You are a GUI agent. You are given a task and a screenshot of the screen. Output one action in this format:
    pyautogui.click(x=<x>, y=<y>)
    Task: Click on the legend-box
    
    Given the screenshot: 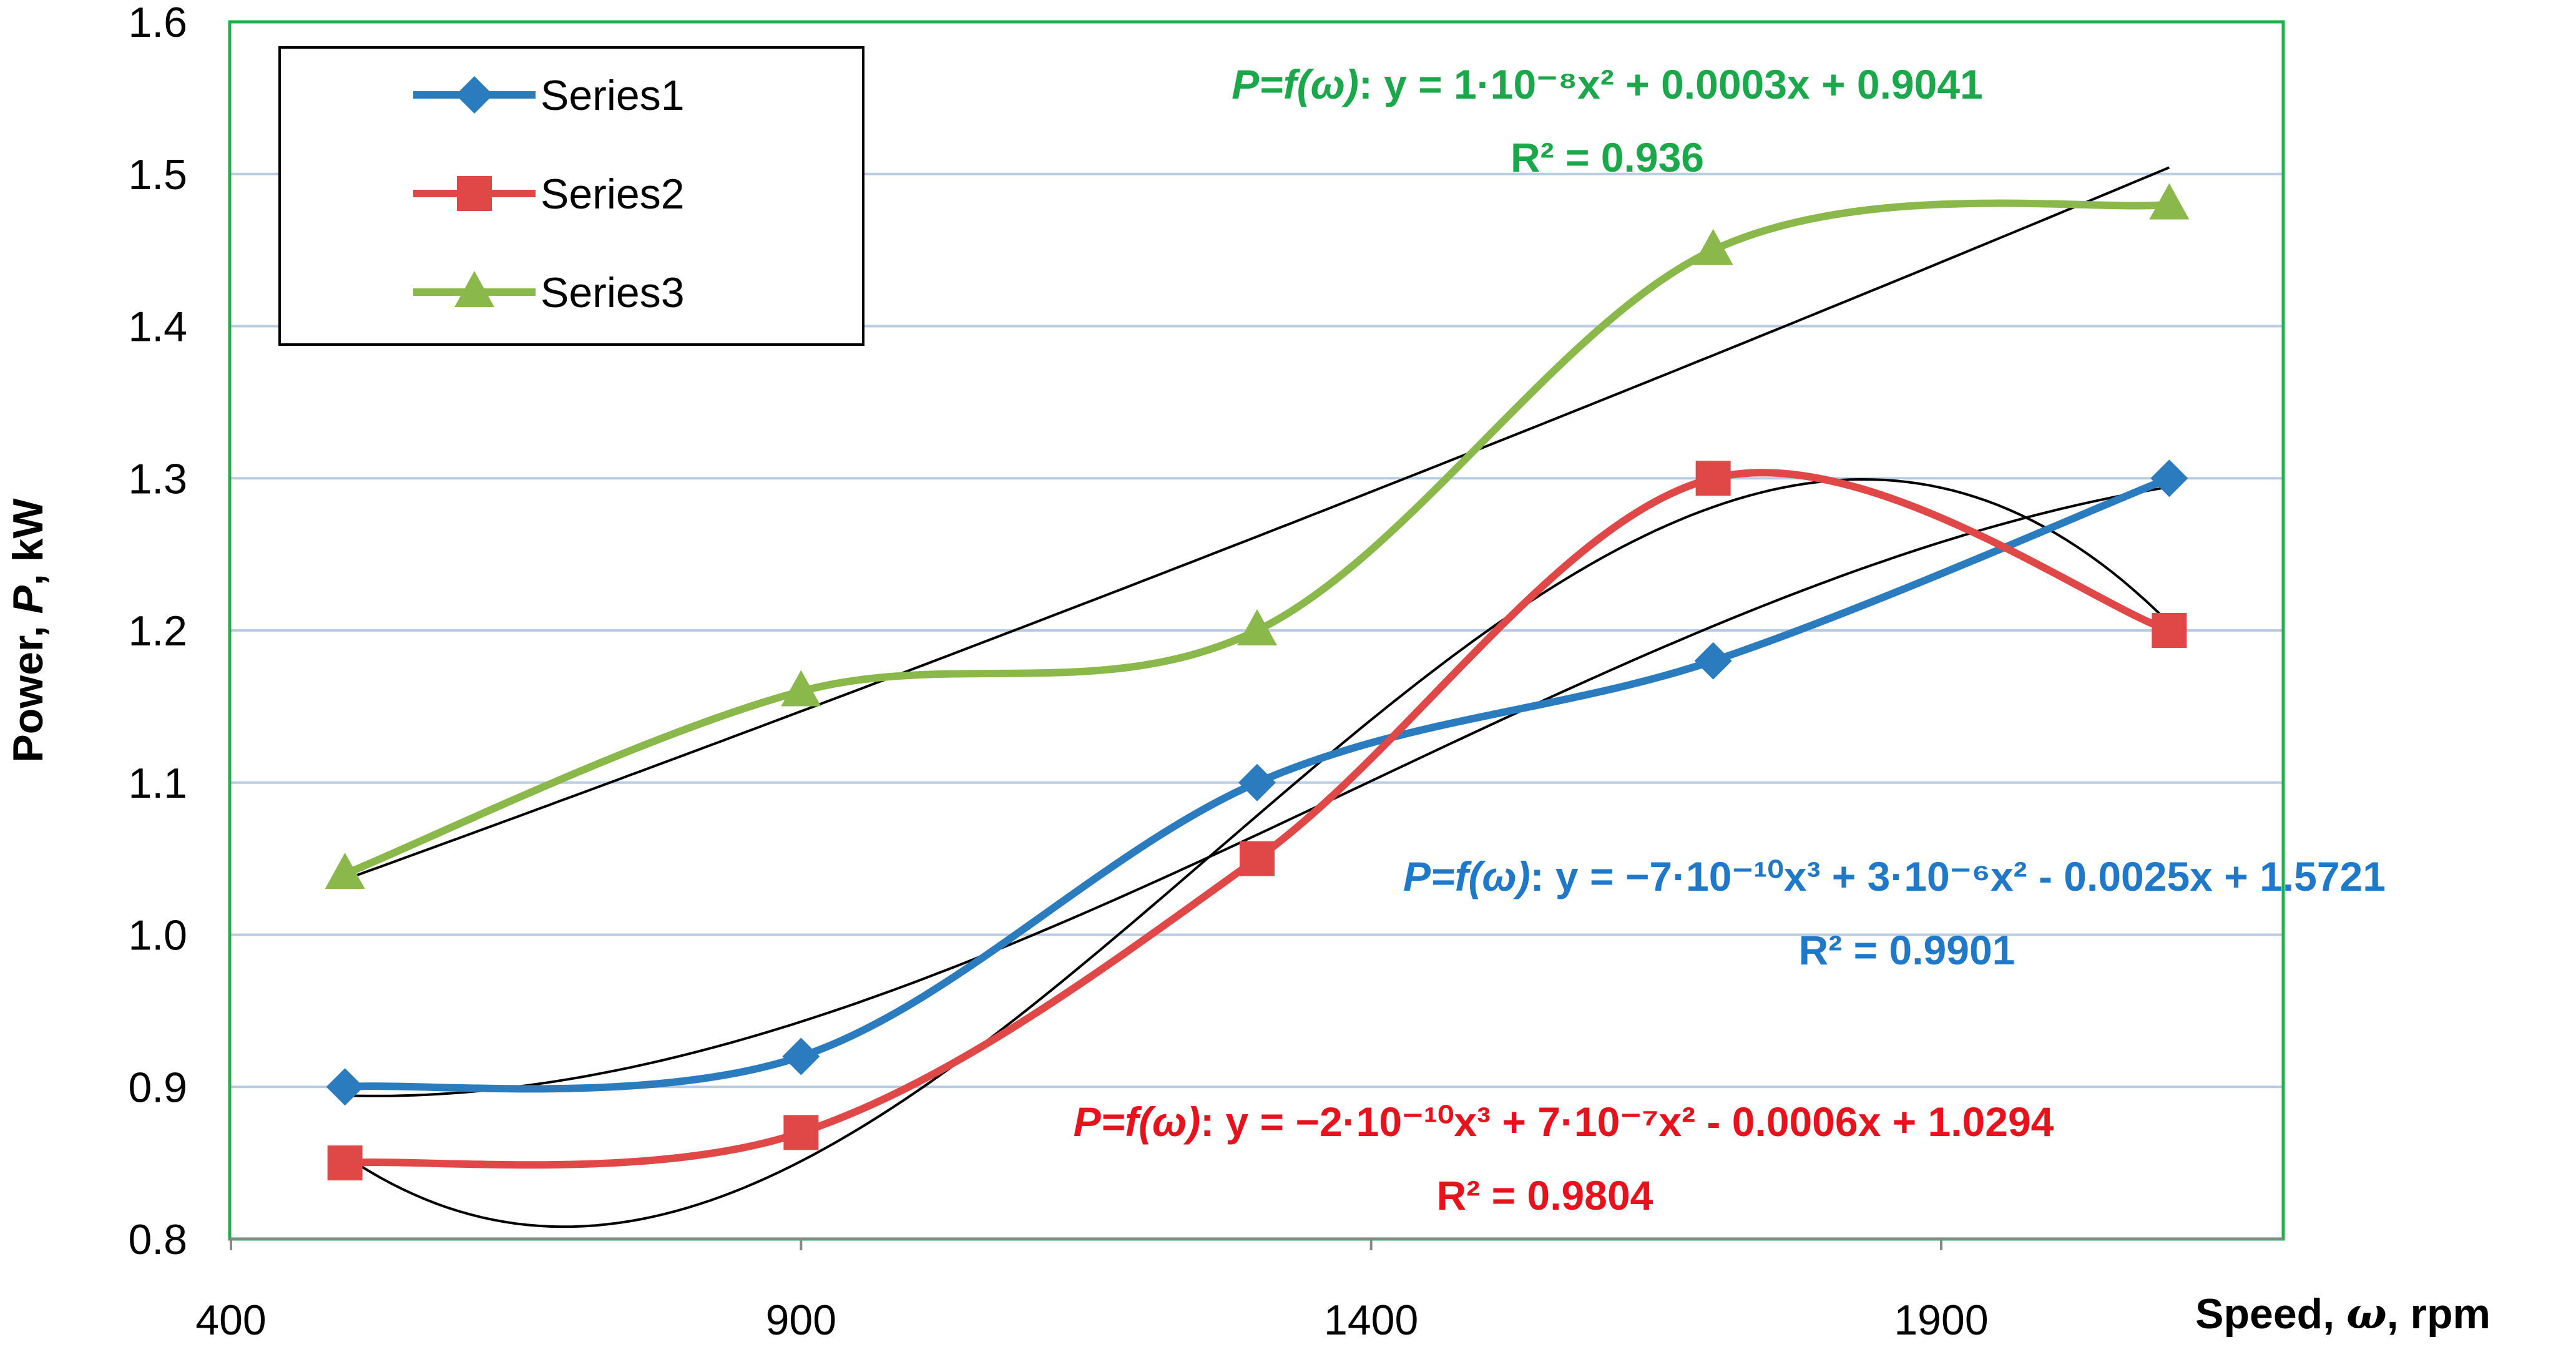 What is the action you would take?
    pyautogui.click(x=571, y=196)
    